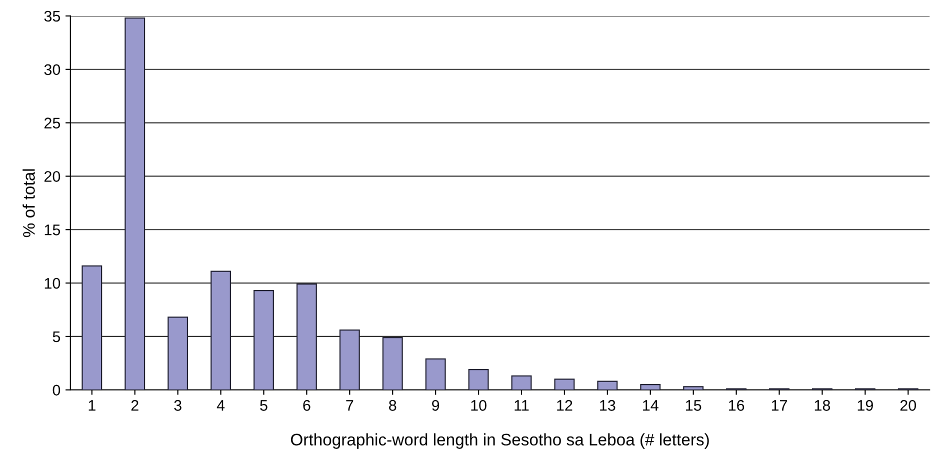 The width and height of the screenshot is (939, 456). What do you see at coordinates (306, 405) in the screenshot?
I see `x-tick-label: 6` at bounding box center [306, 405].